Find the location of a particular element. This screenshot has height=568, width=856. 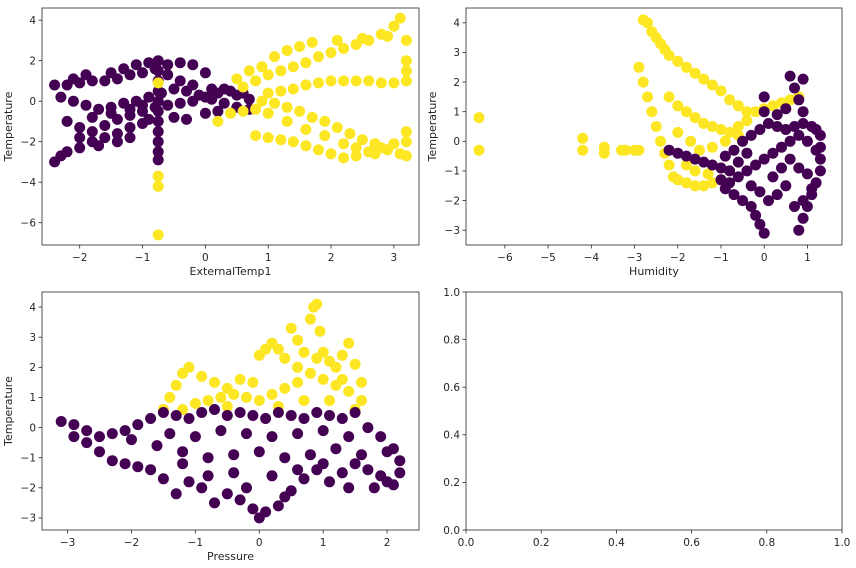

x-tick-label: 0.0 is located at coordinates (466, 543).